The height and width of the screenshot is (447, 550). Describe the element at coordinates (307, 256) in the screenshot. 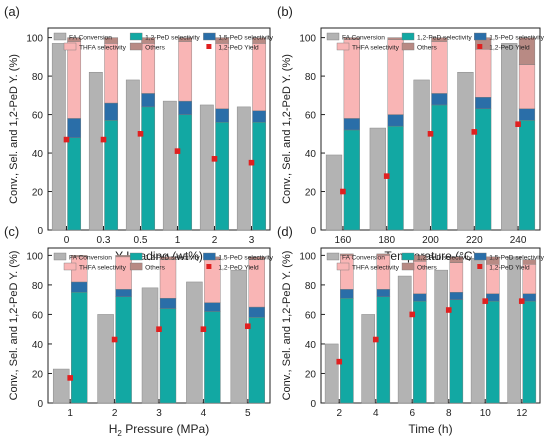

I see `y-tick-label: 100` at that location.